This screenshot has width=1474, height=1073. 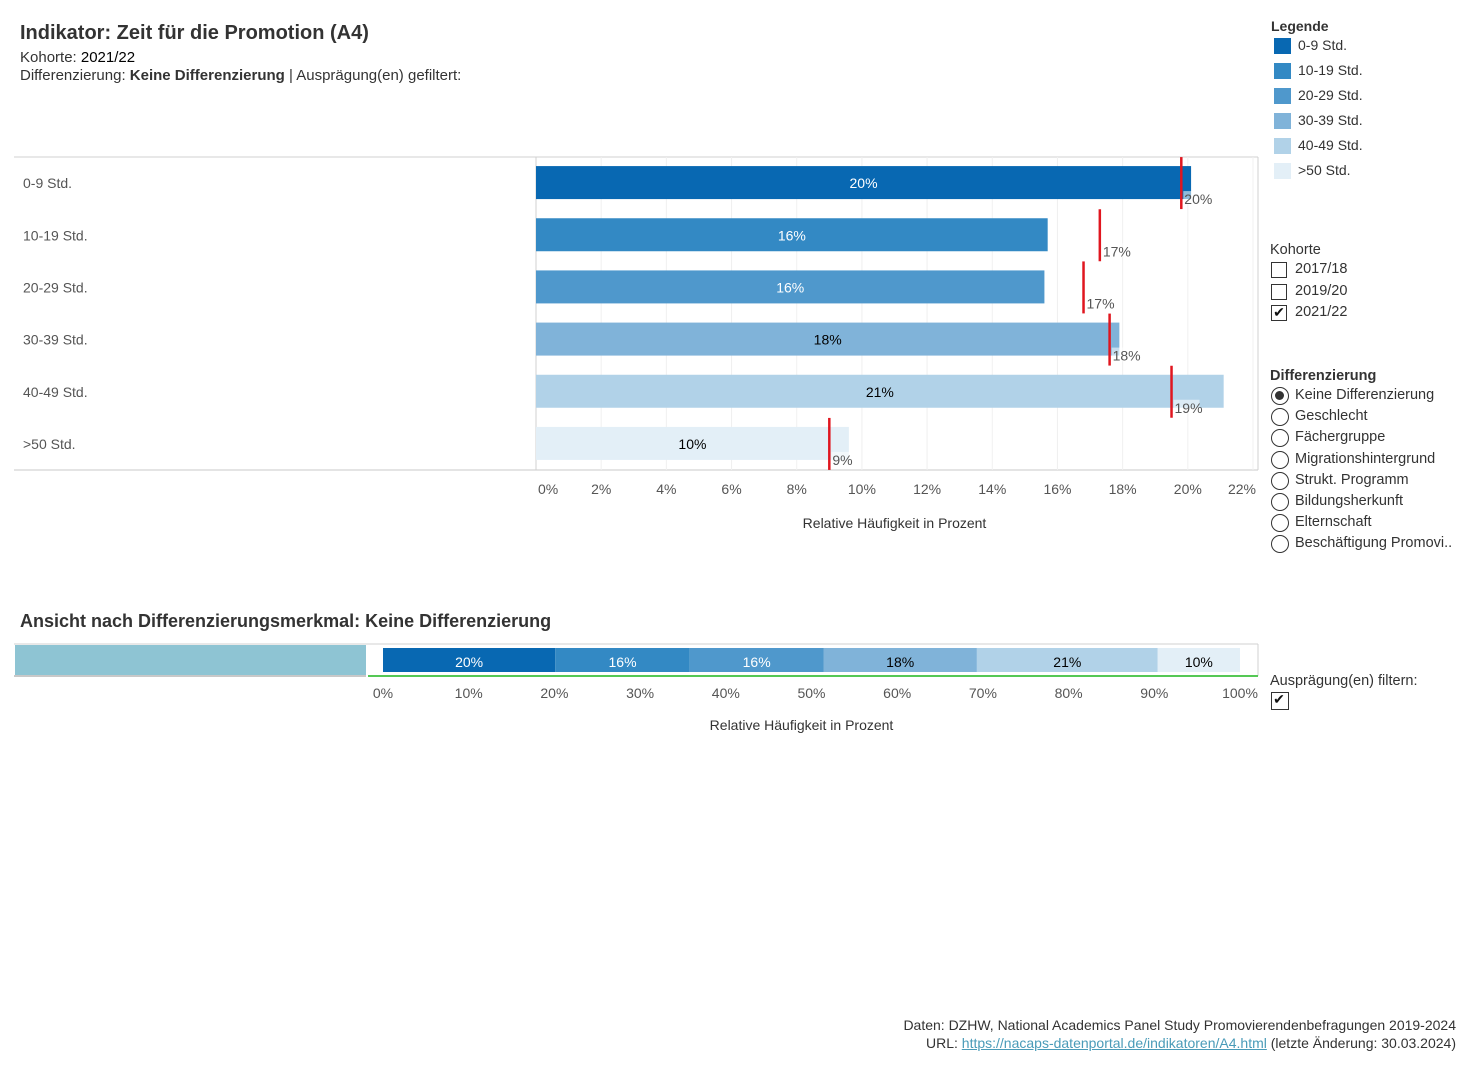 I want to click on x-tick-label: 50%, so click(x=811, y=693).